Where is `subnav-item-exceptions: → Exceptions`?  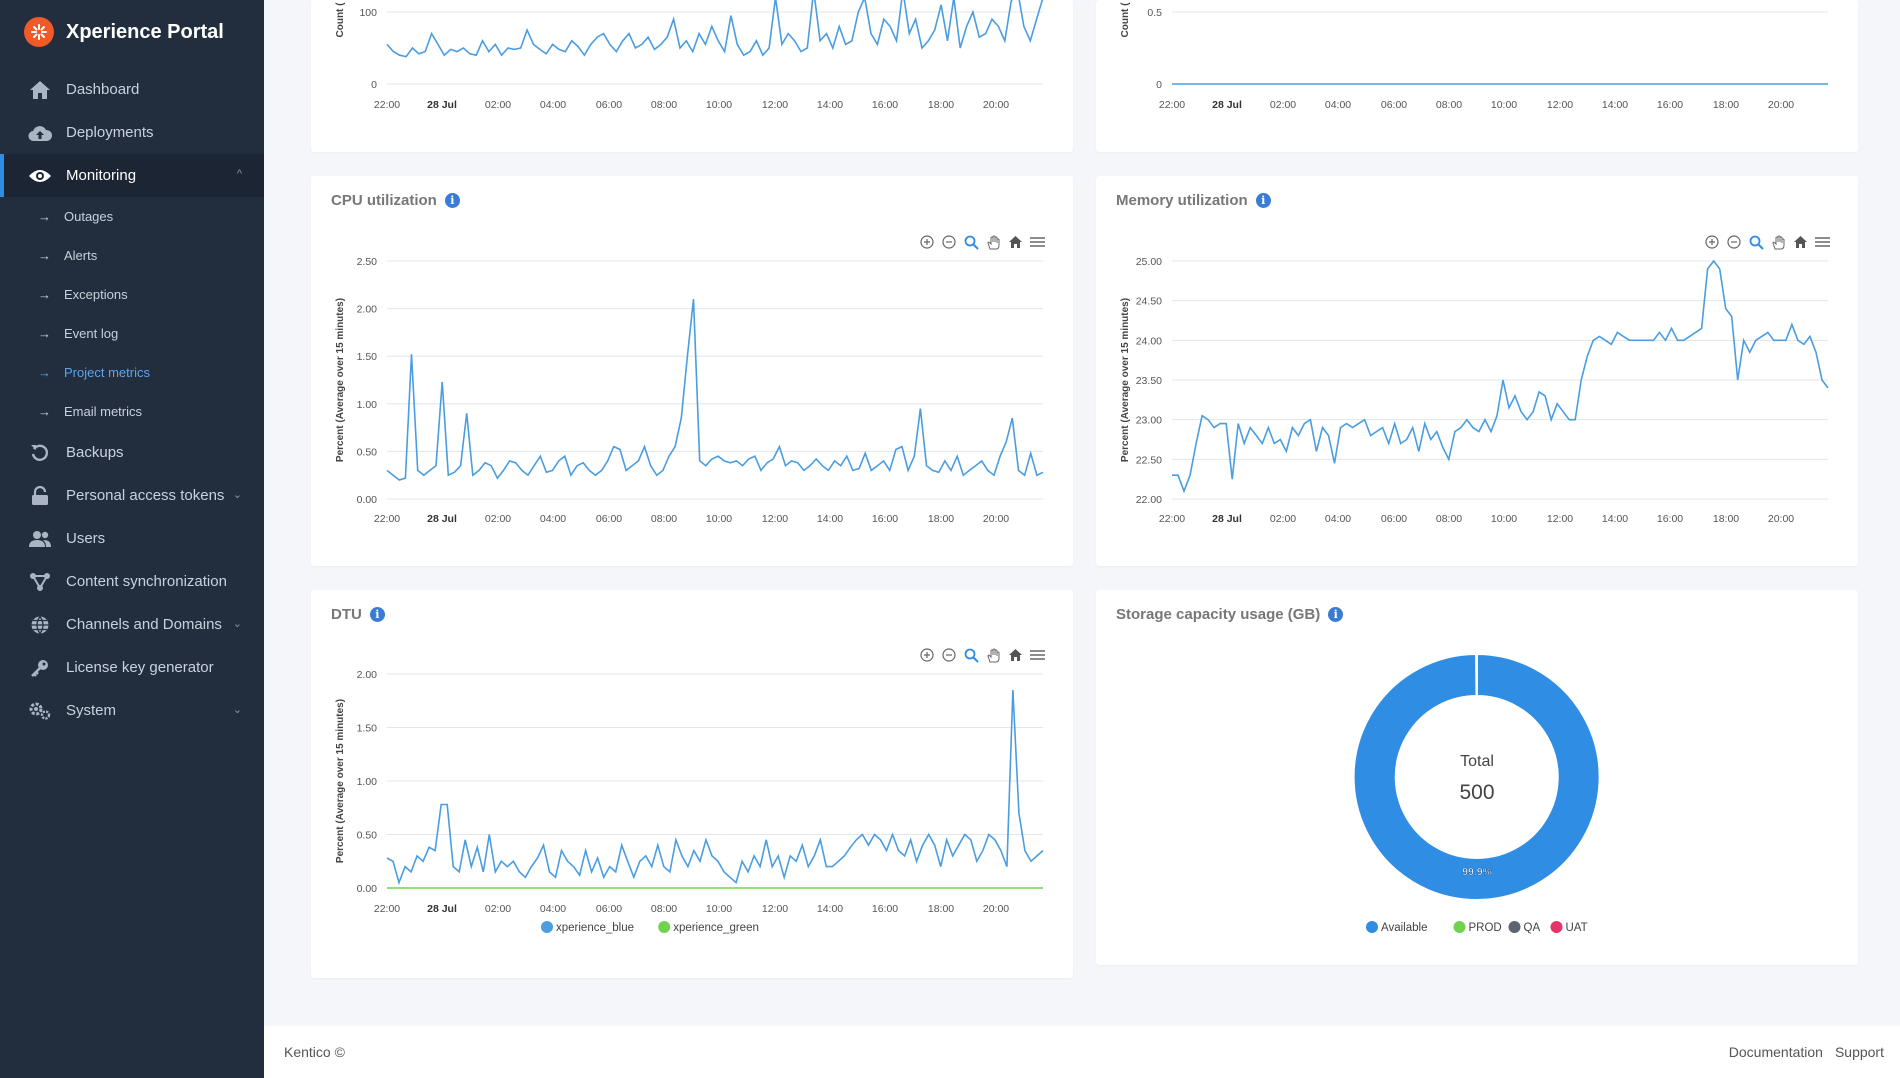
subnav-item-exceptions: → Exceptions is located at coordinates (132, 294).